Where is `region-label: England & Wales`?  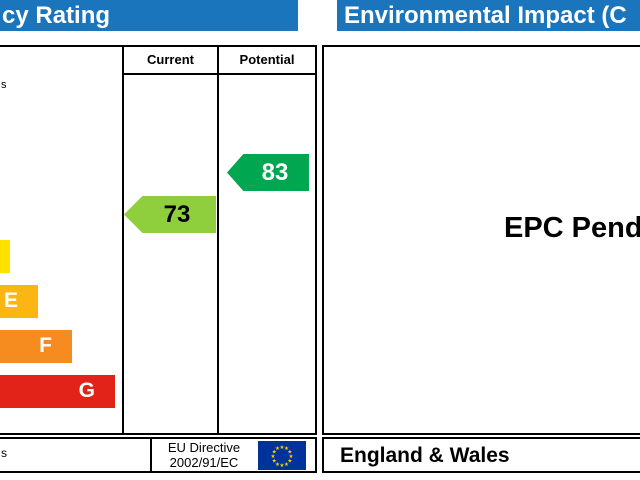 region-label: England & Wales is located at coordinates (425, 455).